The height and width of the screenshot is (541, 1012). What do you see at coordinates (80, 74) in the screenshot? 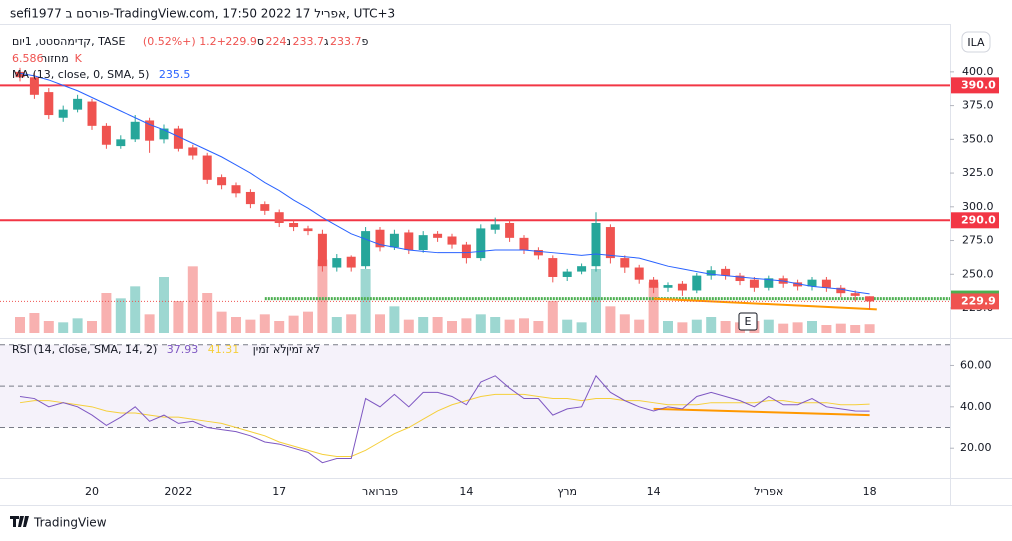
I see `ma-name: MA (13, close, 0, SMA, 5)` at bounding box center [80, 74].